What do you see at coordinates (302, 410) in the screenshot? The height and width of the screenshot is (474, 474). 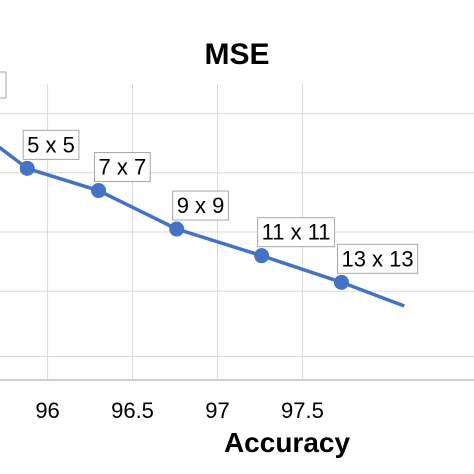 I see `x-tick-label: 97.5` at bounding box center [302, 410].